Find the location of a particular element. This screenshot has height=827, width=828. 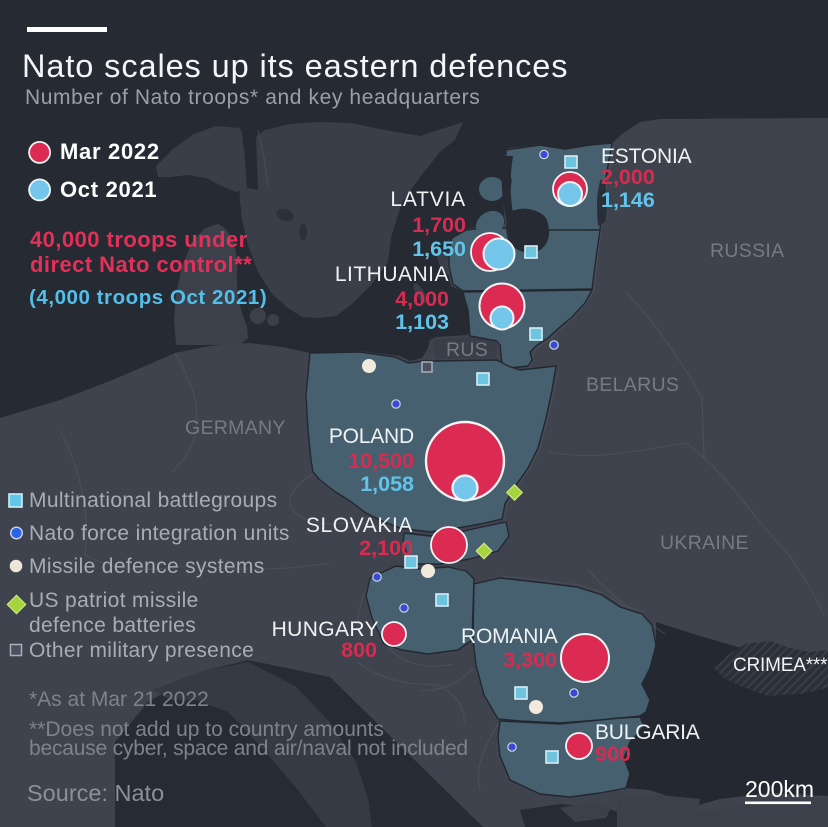

svg-text: 2,000 is located at coordinates (628, 177).